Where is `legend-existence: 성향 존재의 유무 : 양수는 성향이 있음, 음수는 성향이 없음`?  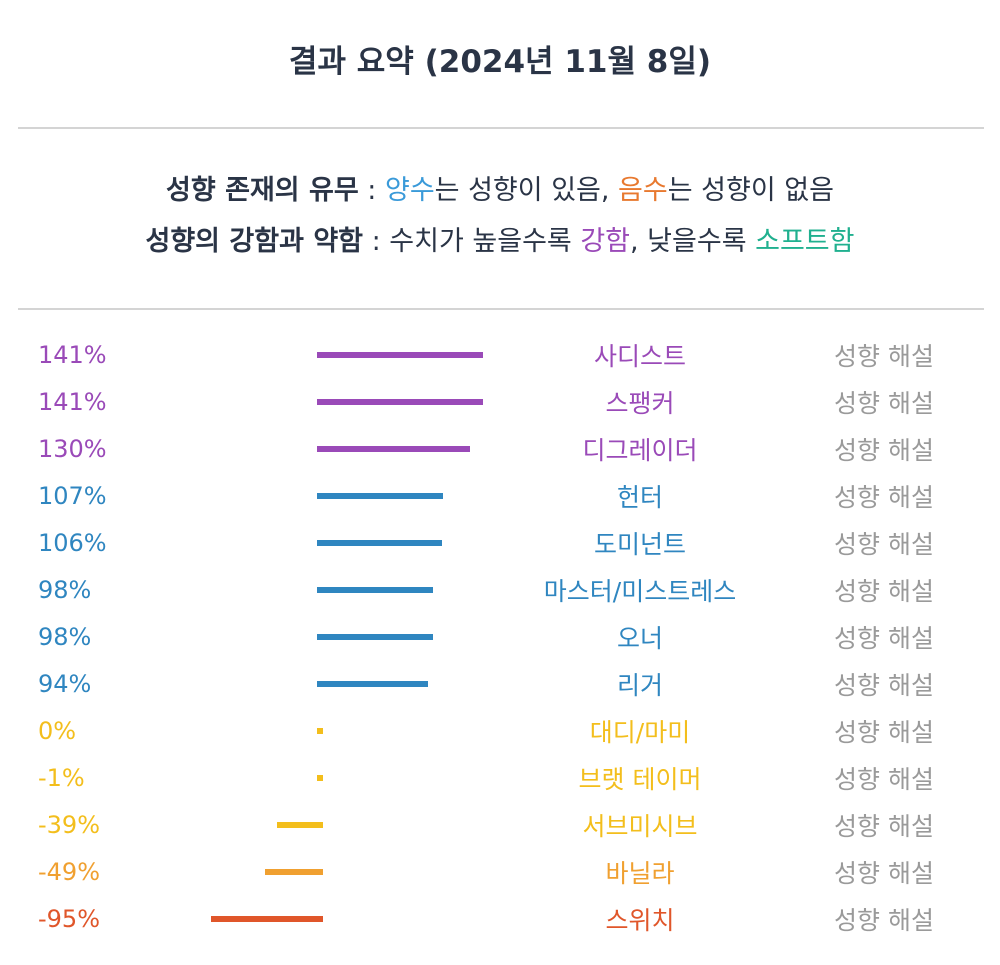
legend-existence: 성향 존재의 유무 : 양수는 성향이 있음, 음수는 성향이 없음 is located at coordinates (500, 187).